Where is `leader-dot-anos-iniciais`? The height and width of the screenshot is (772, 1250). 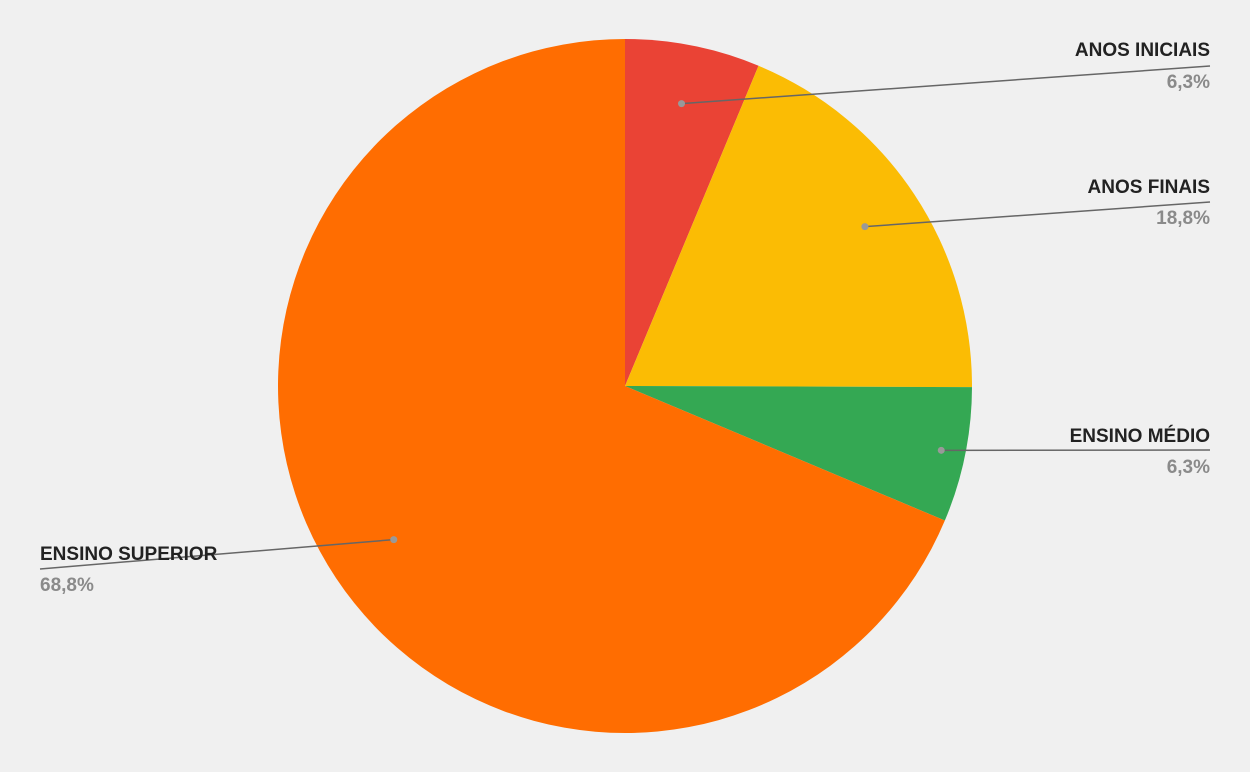 leader-dot-anos-iniciais is located at coordinates (682, 104).